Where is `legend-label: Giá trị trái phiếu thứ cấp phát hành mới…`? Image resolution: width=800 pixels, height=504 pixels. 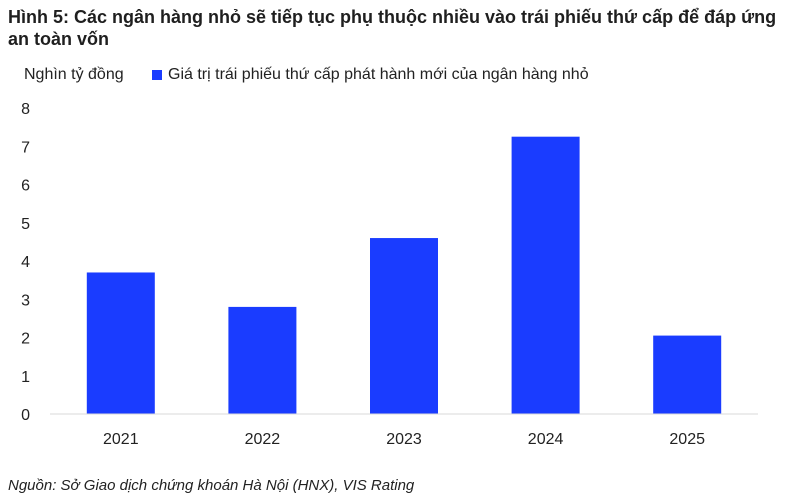 legend-label: Giá trị trái phiếu thứ cấp phát hành mới… is located at coordinates (378, 74).